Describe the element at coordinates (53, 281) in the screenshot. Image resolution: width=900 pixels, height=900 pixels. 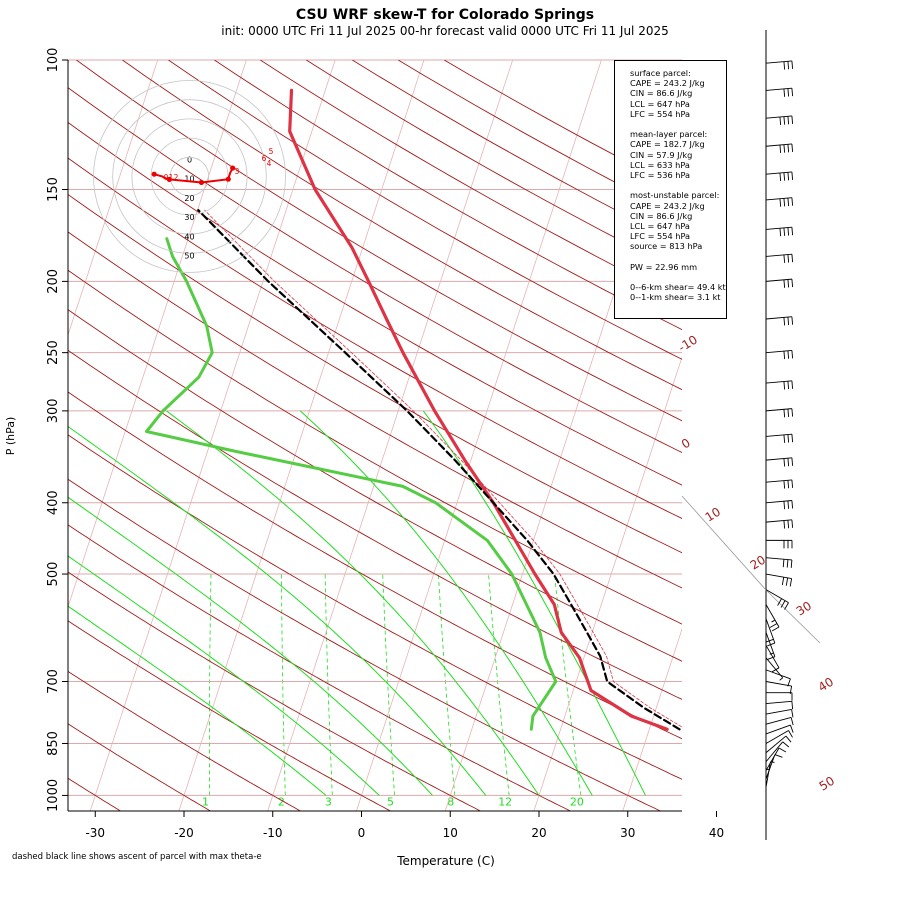
I see `y-tick-label: 200` at that location.